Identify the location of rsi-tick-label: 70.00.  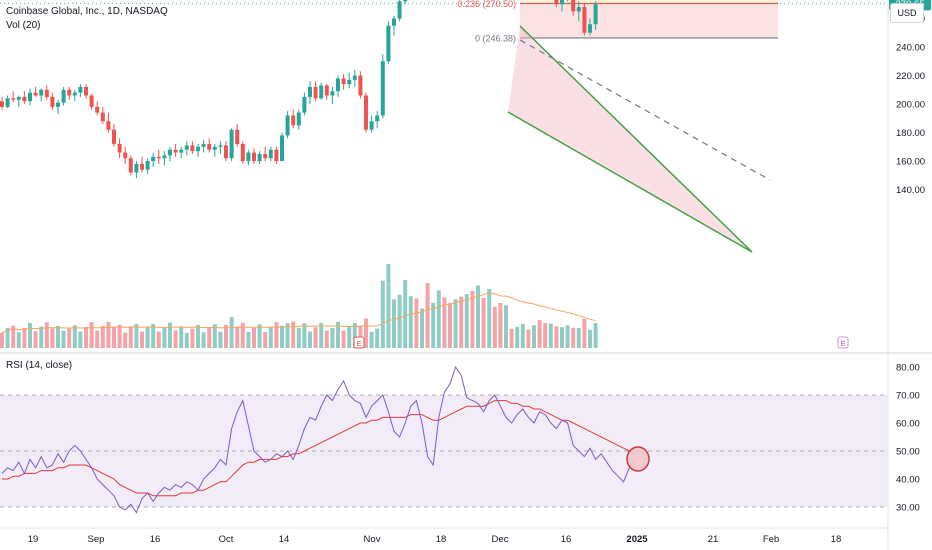
(908, 396).